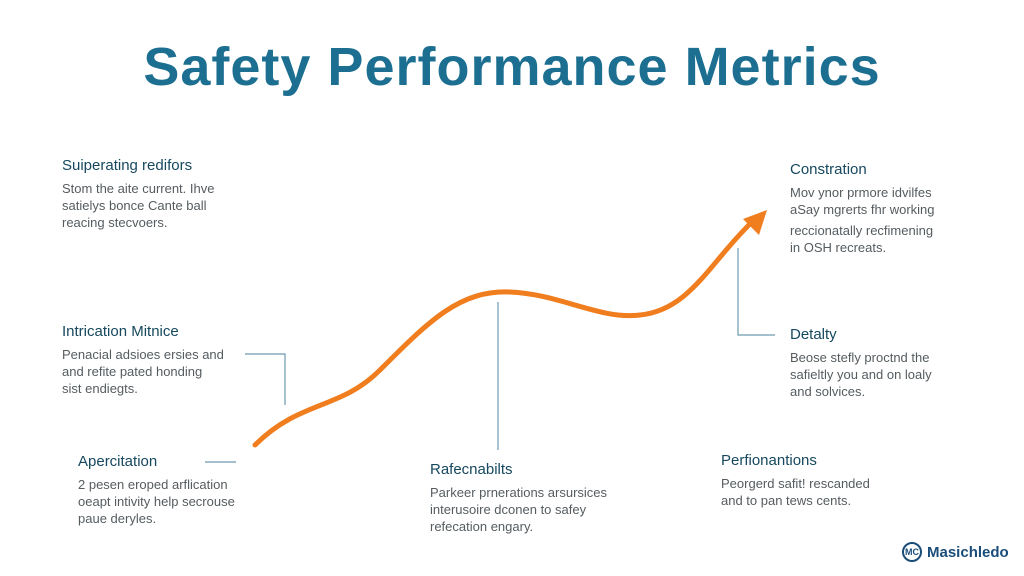 The height and width of the screenshot is (576, 1024). I want to click on block-heading: Apercitation, so click(118, 461).